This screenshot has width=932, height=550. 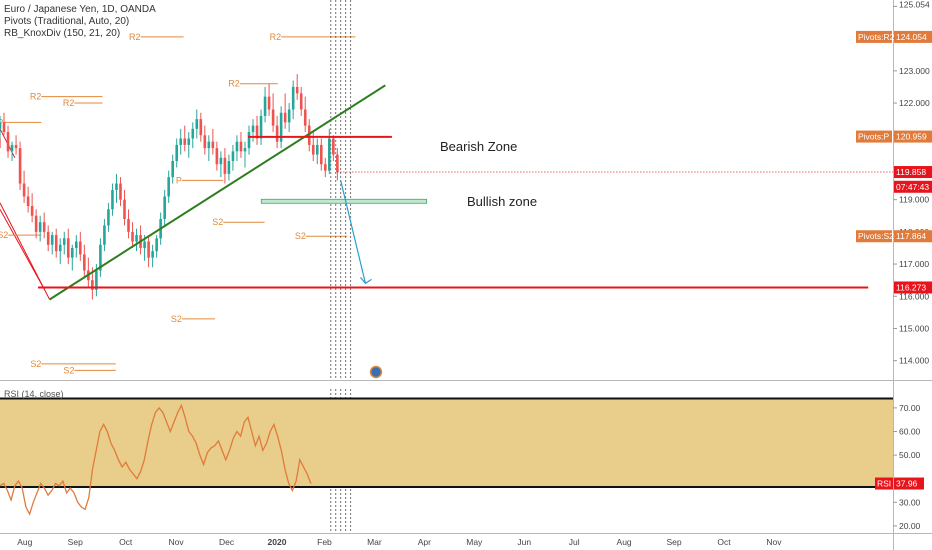 I want to click on y-tick-label: 115.000, so click(x=914, y=328).